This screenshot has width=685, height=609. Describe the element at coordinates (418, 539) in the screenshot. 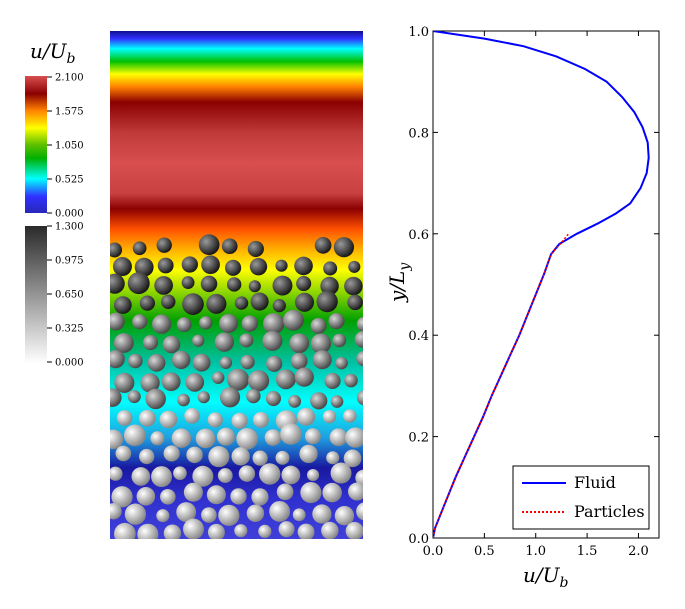

I see `y-tick-label: 0.0` at that location.